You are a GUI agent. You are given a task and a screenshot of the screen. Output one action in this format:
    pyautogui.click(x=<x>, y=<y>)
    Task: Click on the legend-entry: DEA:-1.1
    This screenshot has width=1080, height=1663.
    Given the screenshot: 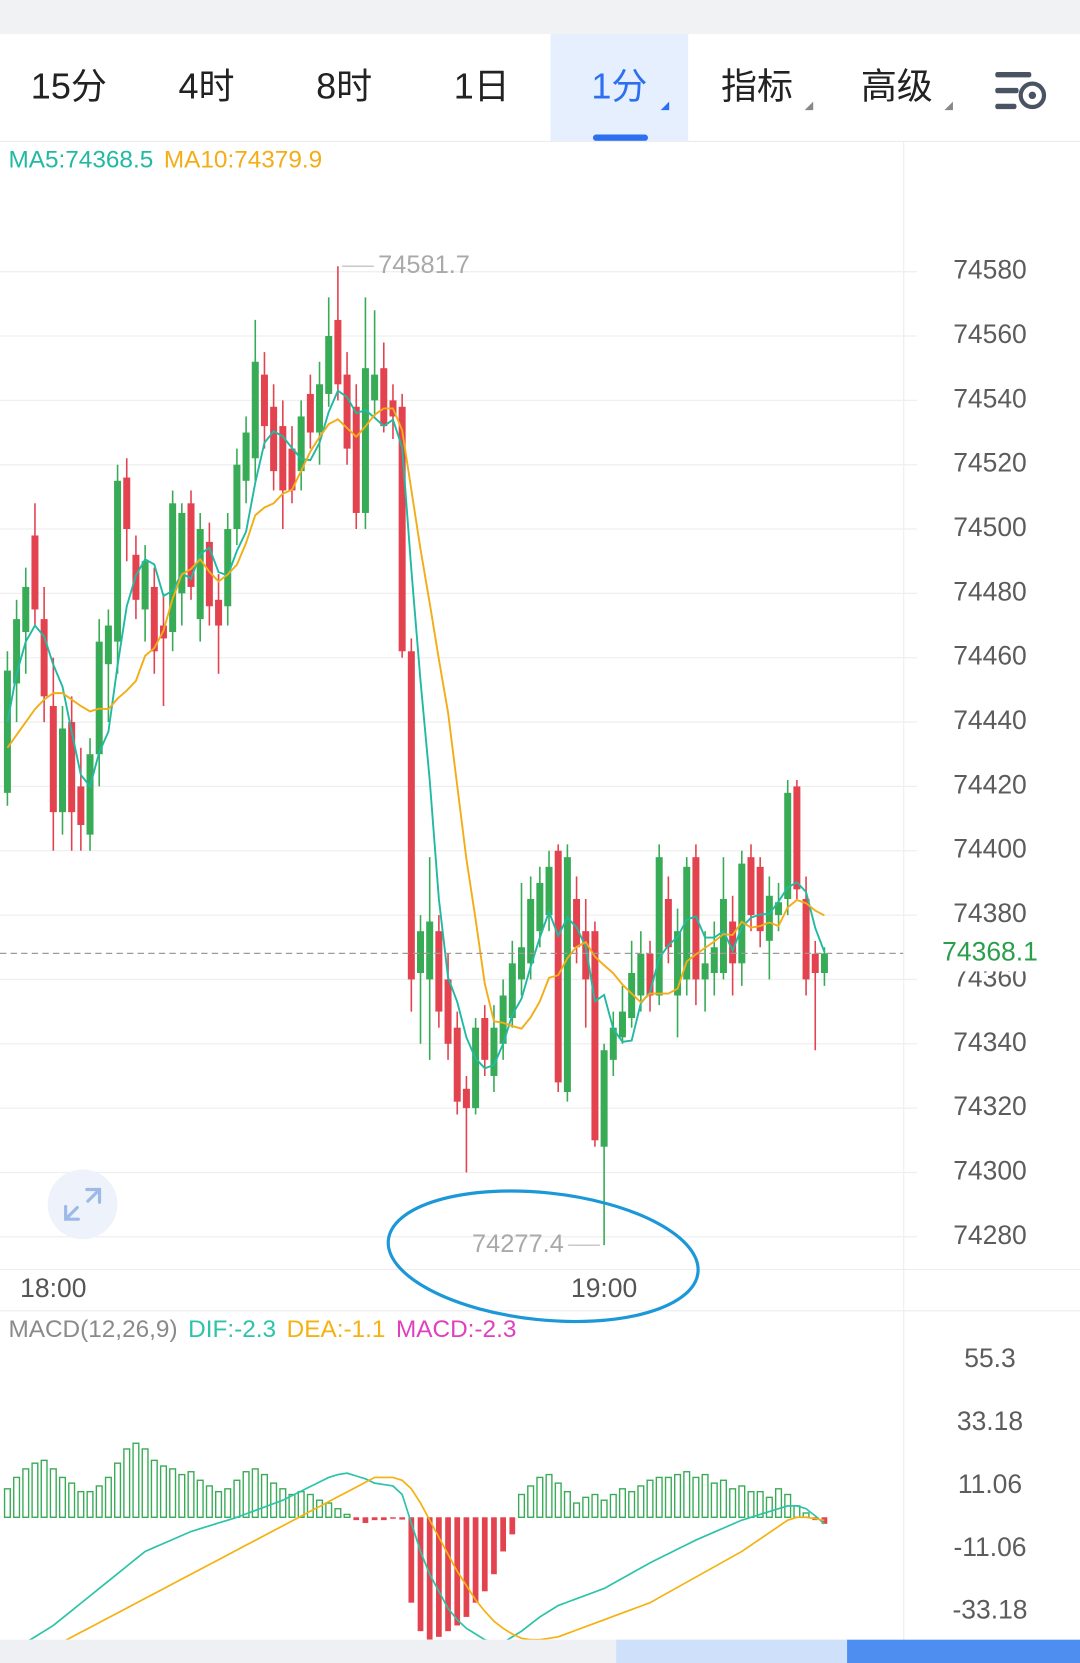 What is the action you would take?
    pyautogui.click(x=336, y=1329)
    